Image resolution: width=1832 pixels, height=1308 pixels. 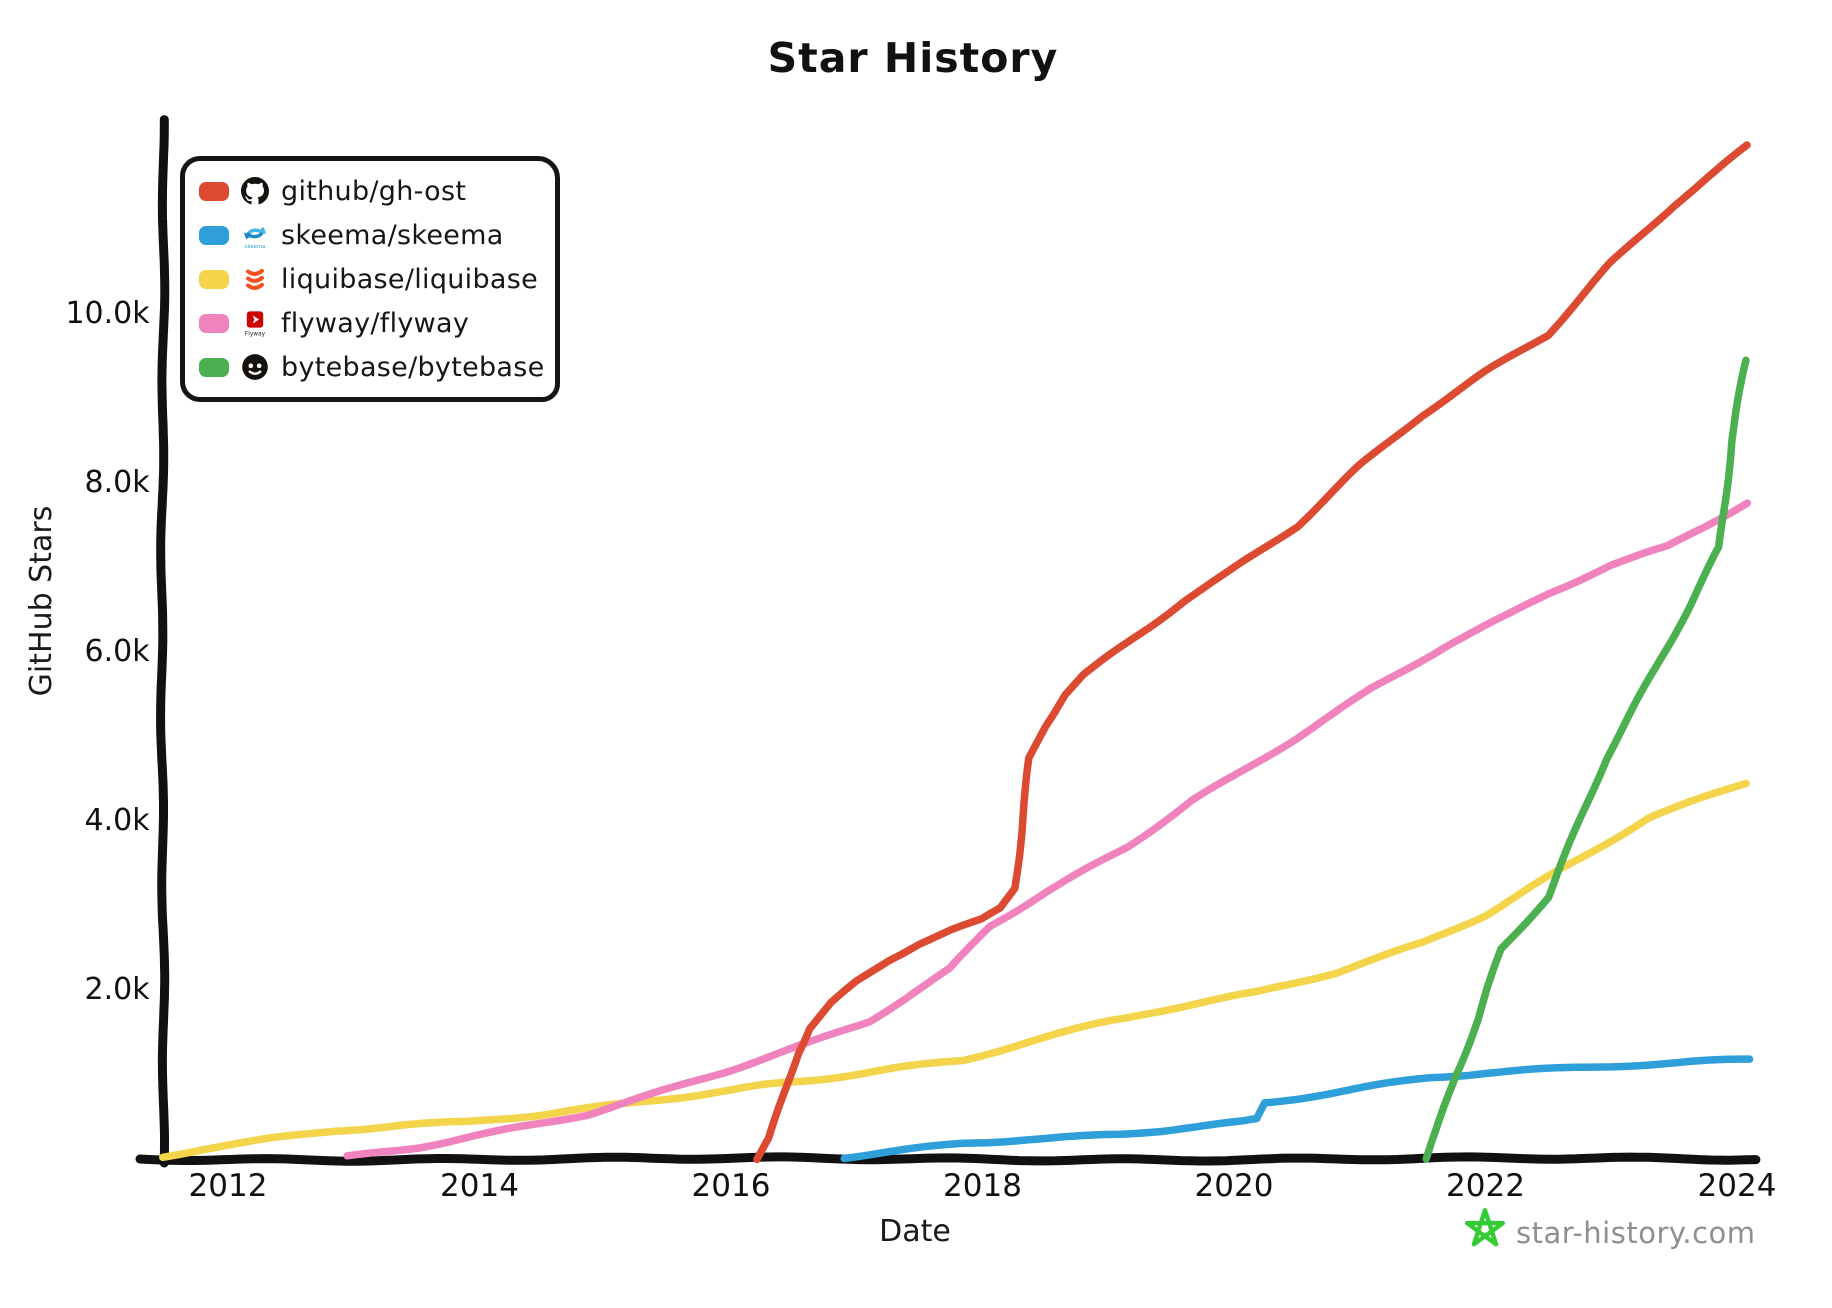 I want to click on bytebase-logo-icon, so click(x=255, y=367).